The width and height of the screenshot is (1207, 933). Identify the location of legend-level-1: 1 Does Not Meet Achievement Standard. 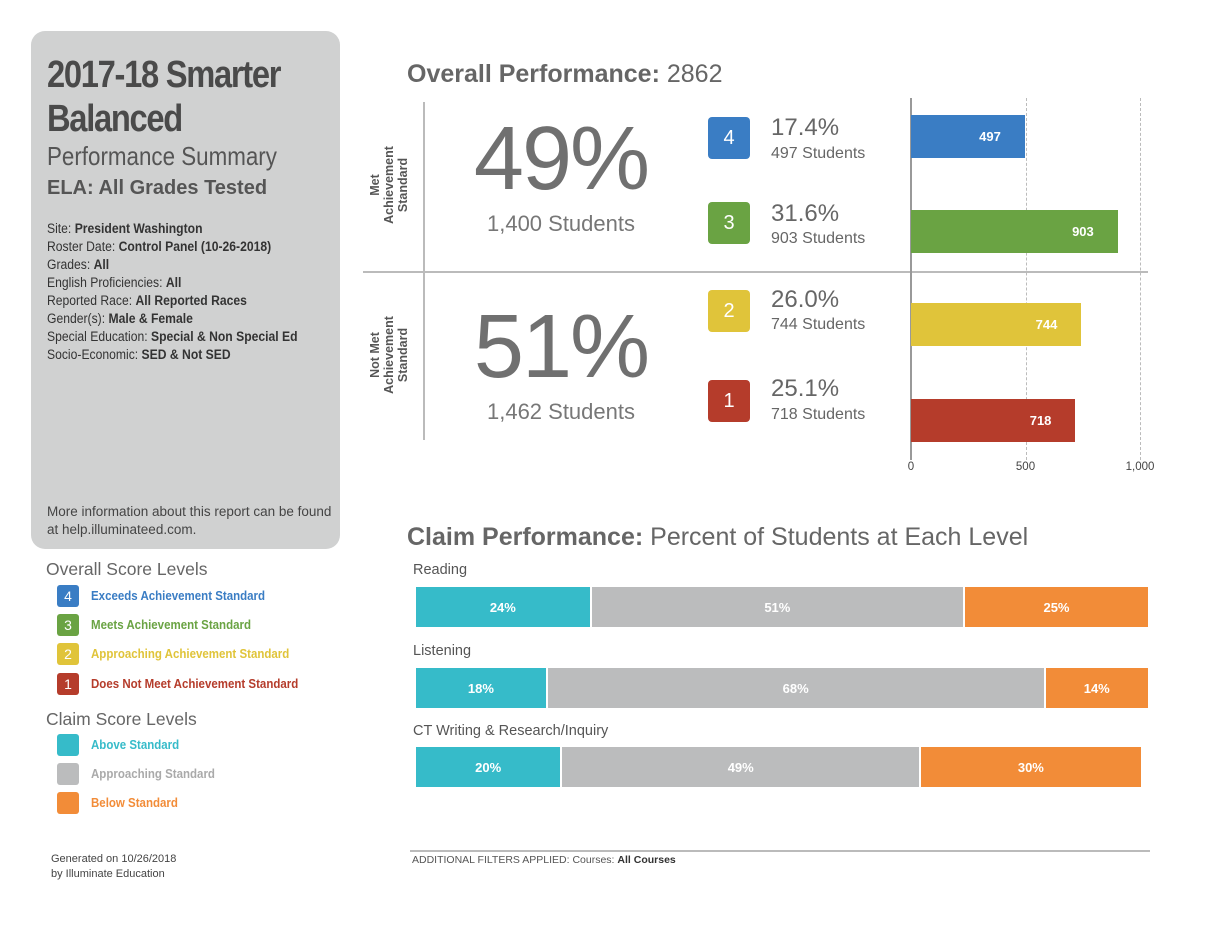
(186, 684).